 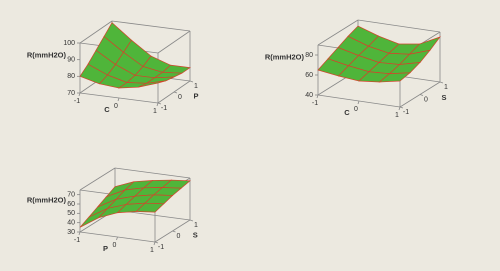 What do you see at coordinates (69, 43) in the screenshot?
I see `z-tick-label: 100` at bounding box center [69, 43].